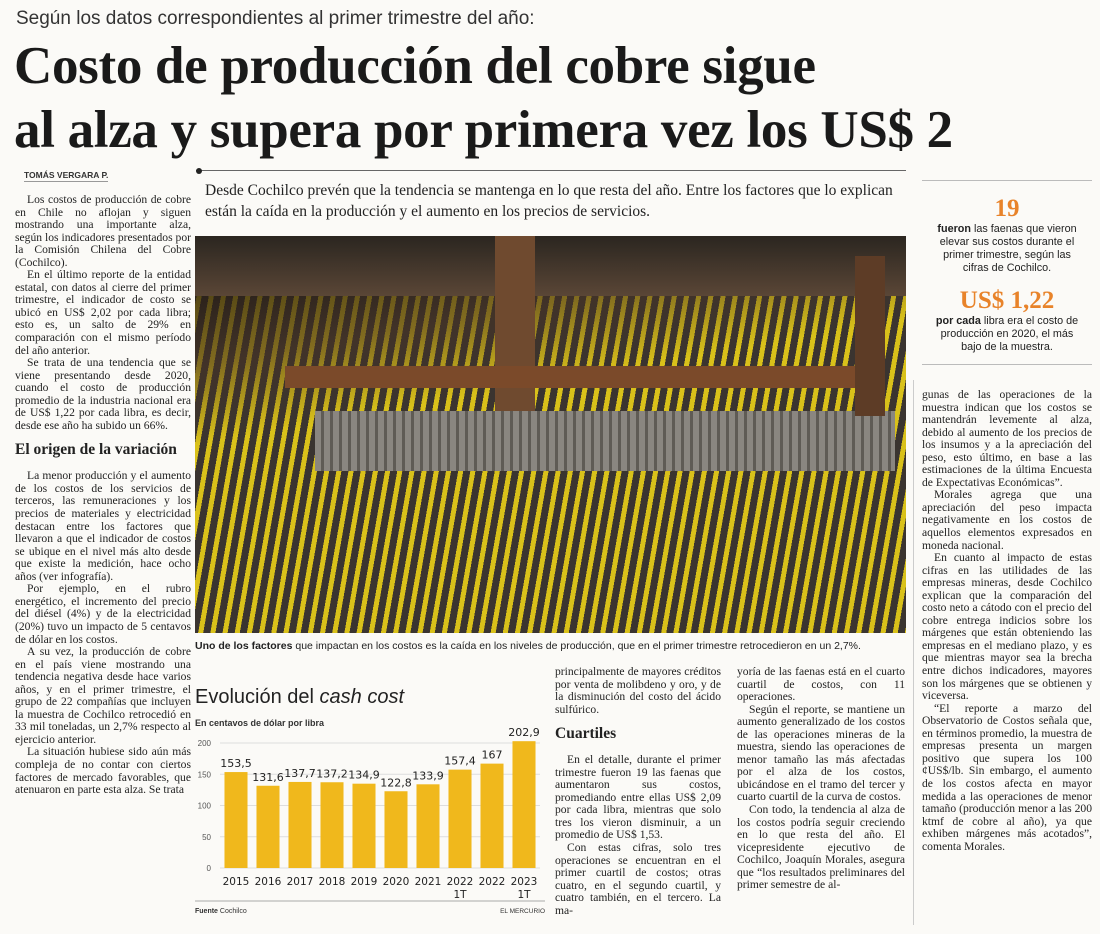 Image resolution: width=1100 pixels, height=934 pixels. What do you see at coordinates (268, 882) in the screenshot?
I see `x-tick-label: 2016` at bounding box center [268, 882].